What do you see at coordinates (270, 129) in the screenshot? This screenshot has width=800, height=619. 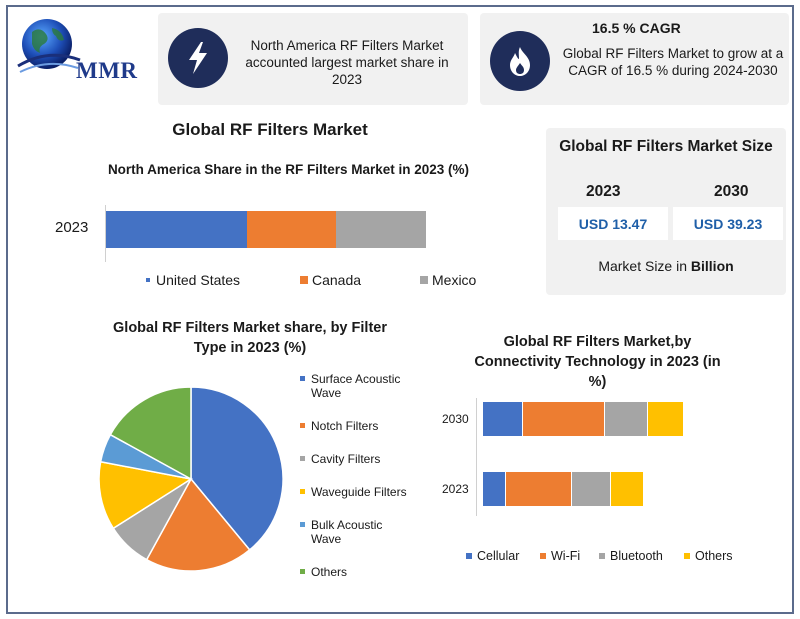 I see `main-title: Global RF Filters Market` at bounding box center [270, 129].